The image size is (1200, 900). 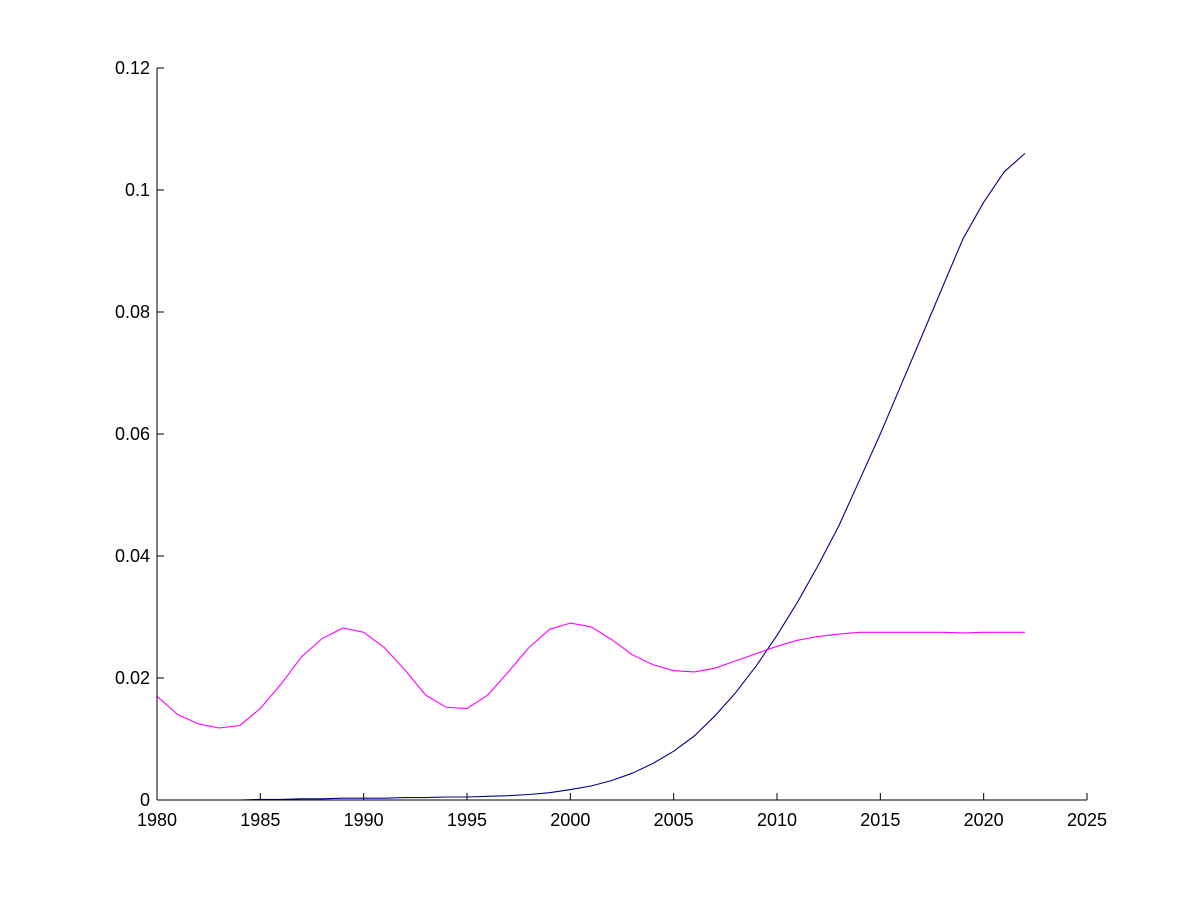 I want to click on y-tick-label: 0.08, so click(x=132, y=312).